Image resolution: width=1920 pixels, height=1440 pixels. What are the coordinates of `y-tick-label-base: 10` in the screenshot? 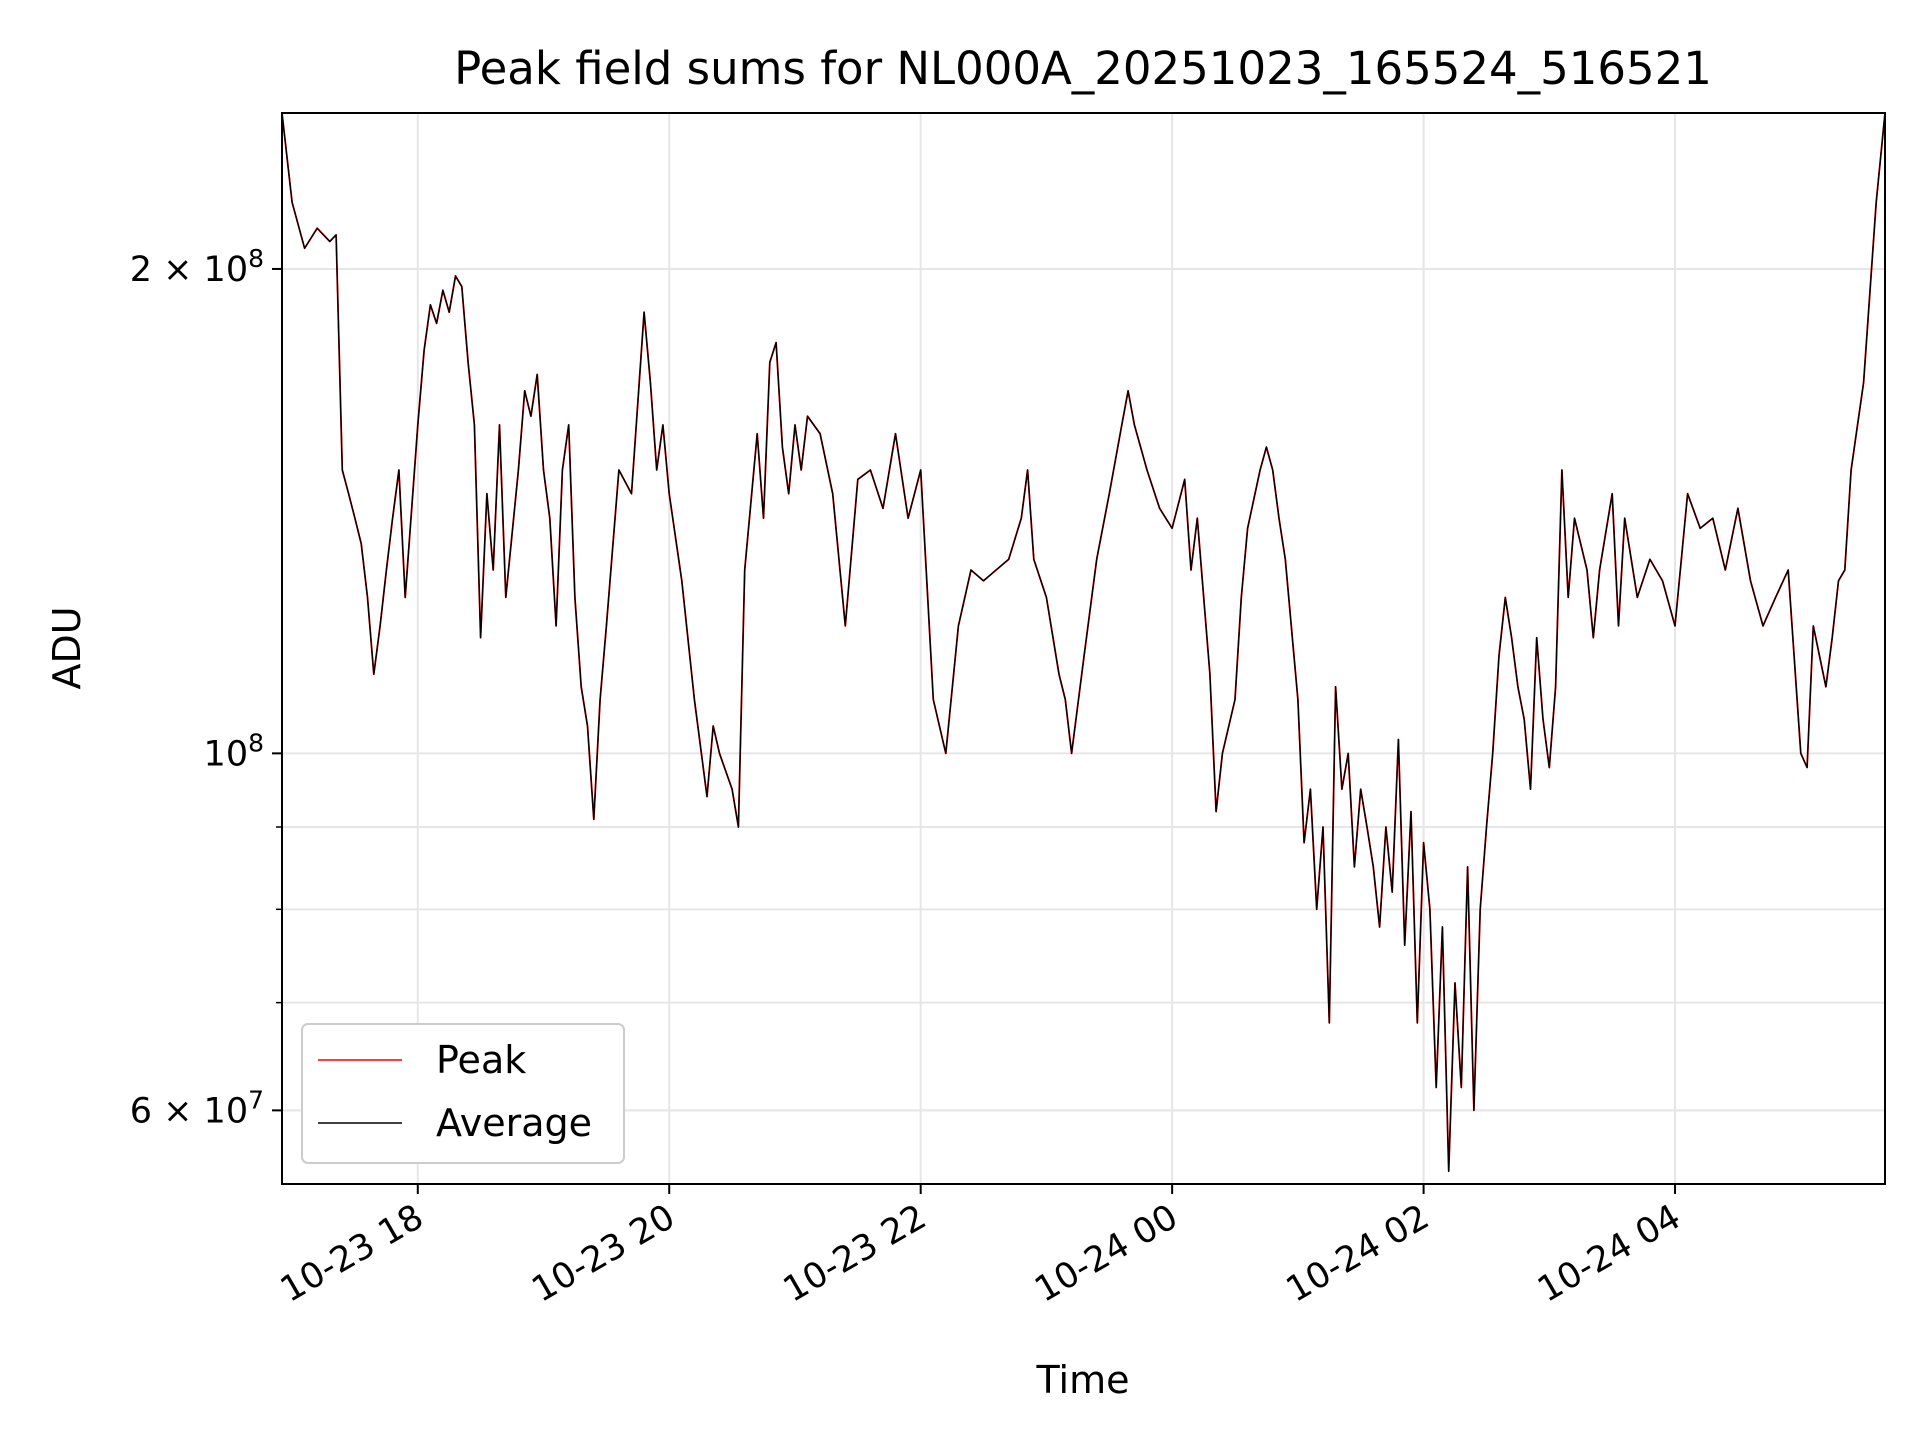 It's located at (226, 754).